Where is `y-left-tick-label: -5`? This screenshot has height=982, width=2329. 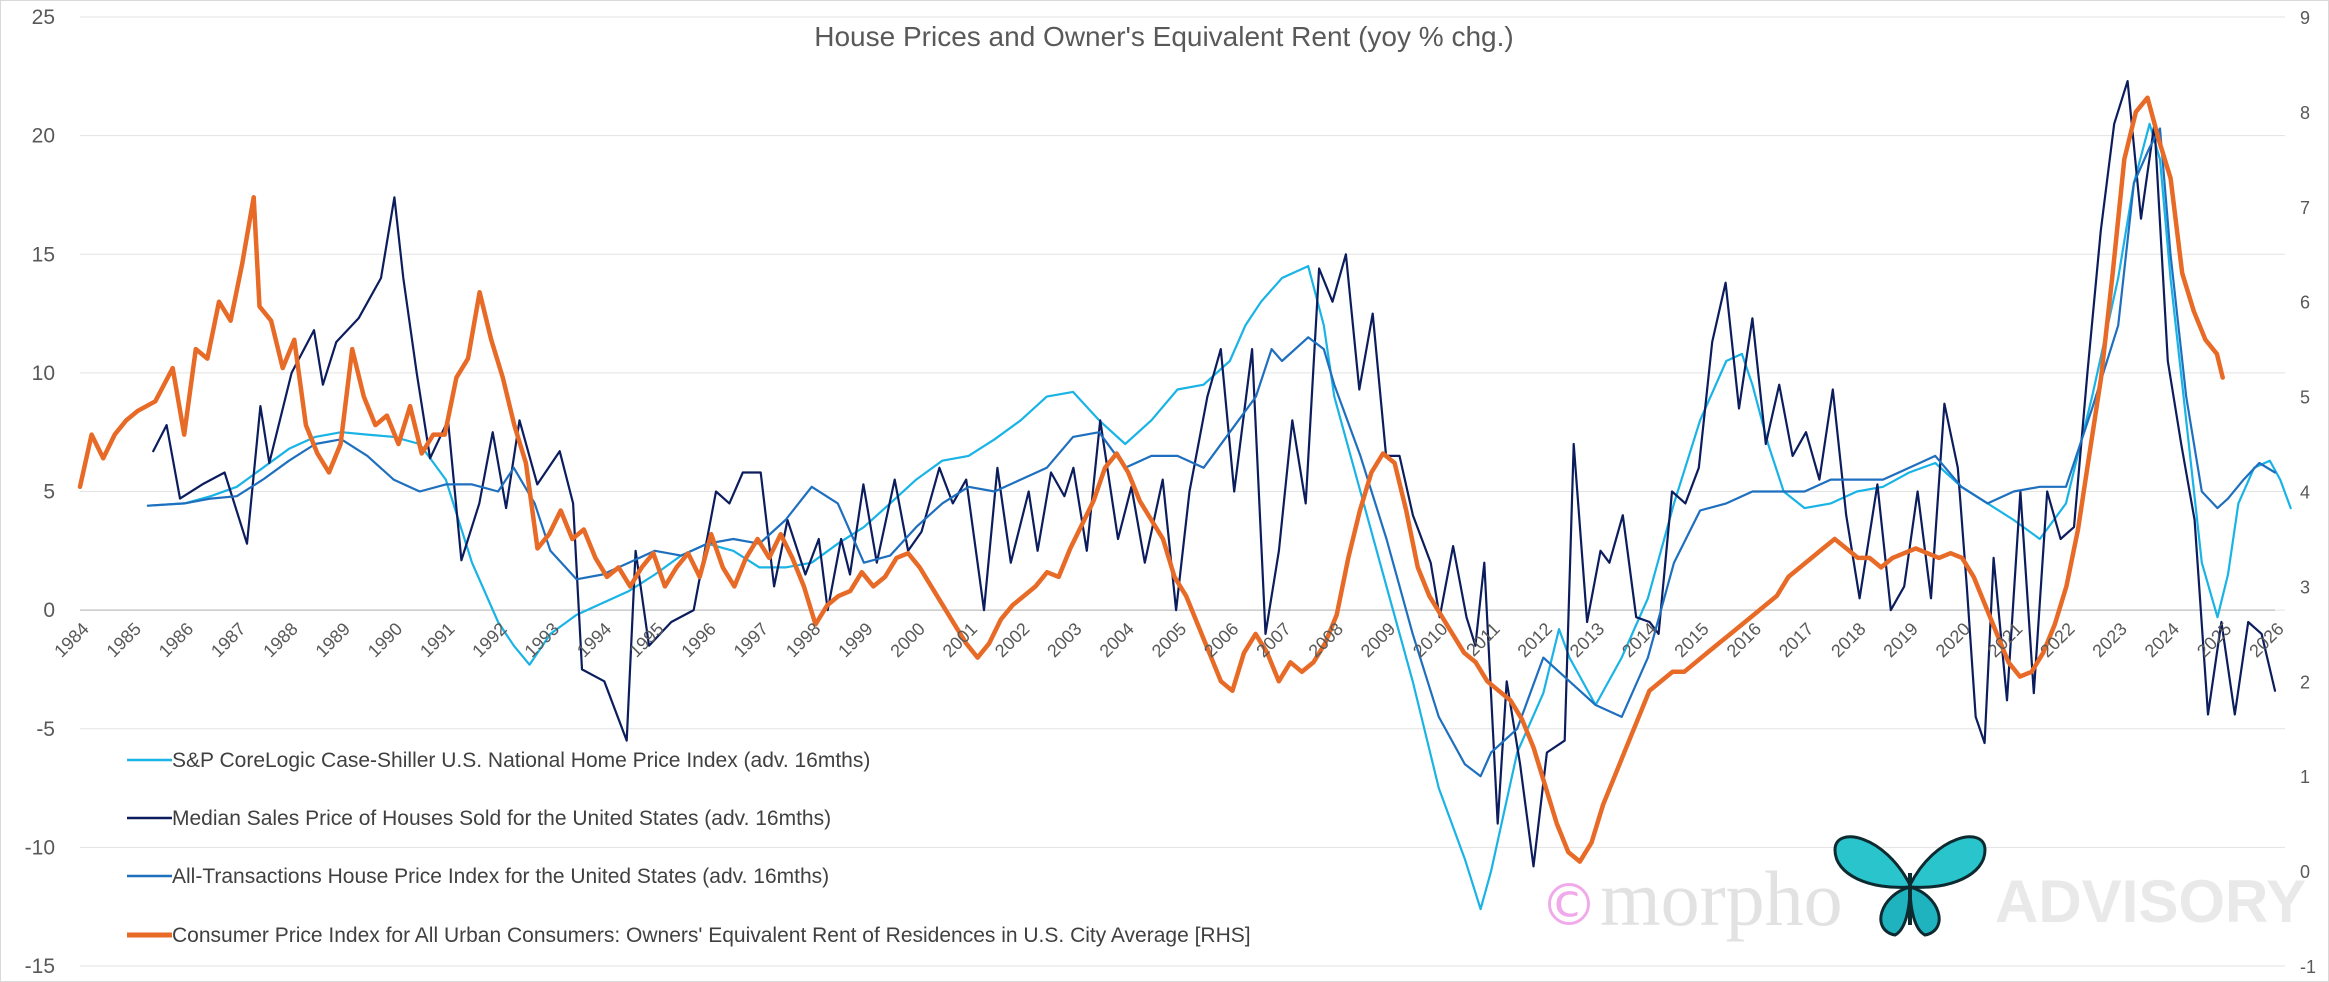
y-left-tick-label: -5 is located at coordinates (45, 729).